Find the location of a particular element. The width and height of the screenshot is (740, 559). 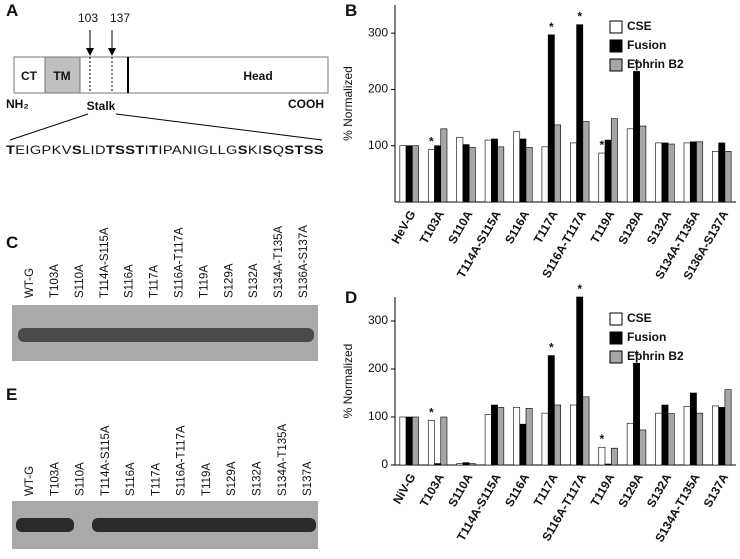

lane-label: S132A is located at coordinates (254, 280).